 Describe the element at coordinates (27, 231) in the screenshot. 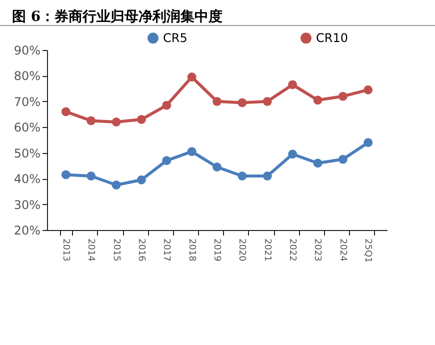

I see `y-tick-label: 20%` at that location.